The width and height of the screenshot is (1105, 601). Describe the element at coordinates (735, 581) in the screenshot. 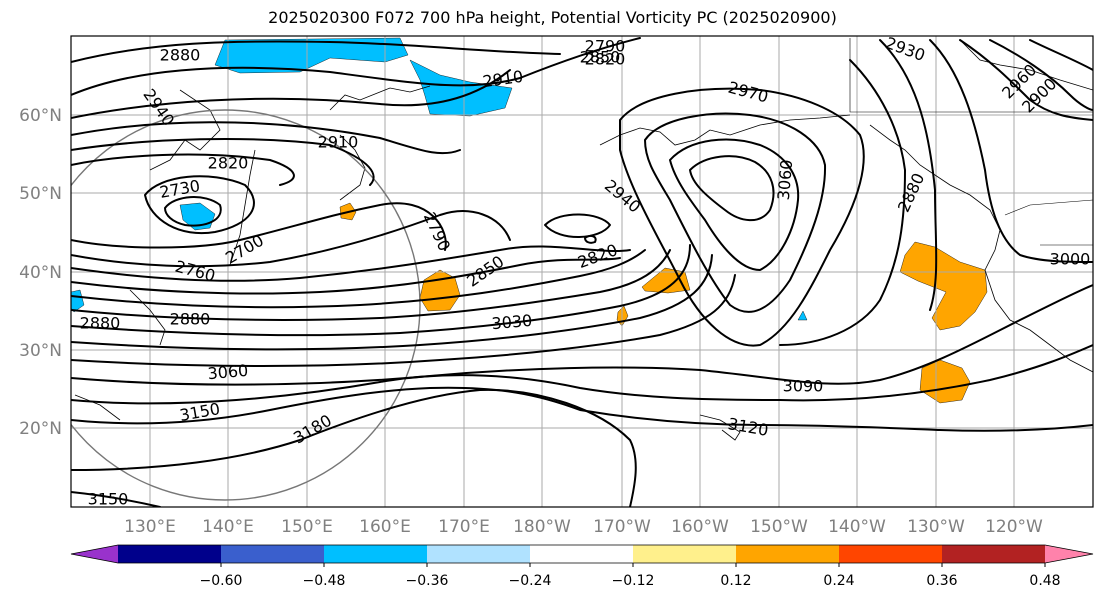

I see `colorbar-tick-label: 0.12` at that location.